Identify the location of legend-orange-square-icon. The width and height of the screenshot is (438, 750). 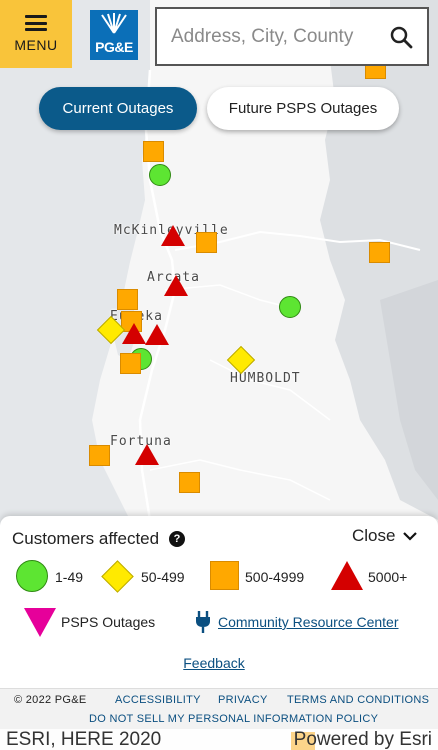
(224, 575).